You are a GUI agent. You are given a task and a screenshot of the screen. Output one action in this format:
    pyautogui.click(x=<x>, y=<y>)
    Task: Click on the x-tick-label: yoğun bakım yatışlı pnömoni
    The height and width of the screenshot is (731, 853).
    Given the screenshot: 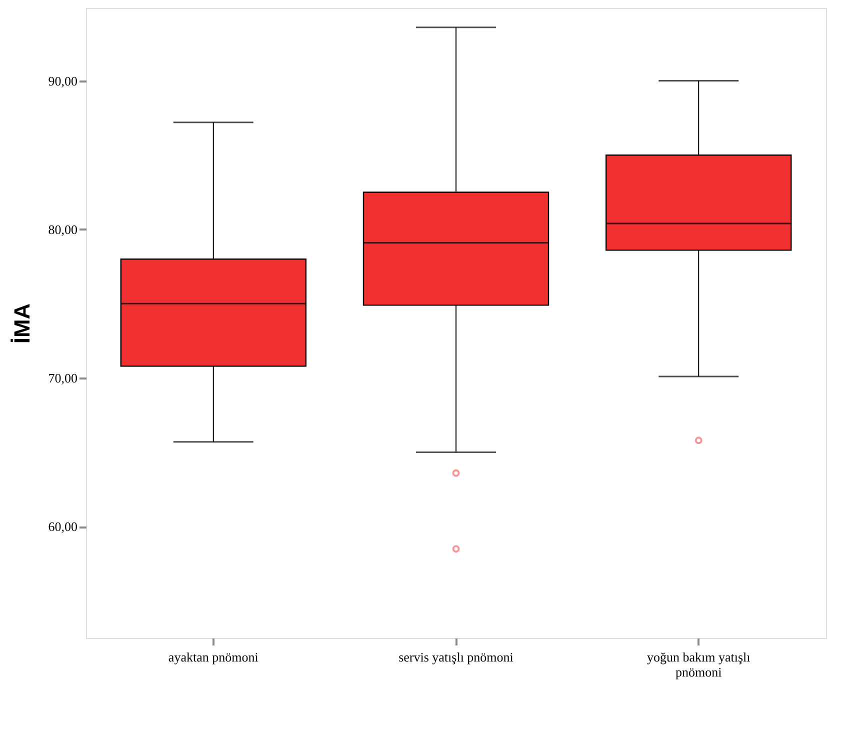 What is the action you would take?
    pyautogui.click(x=698, y=665)
    